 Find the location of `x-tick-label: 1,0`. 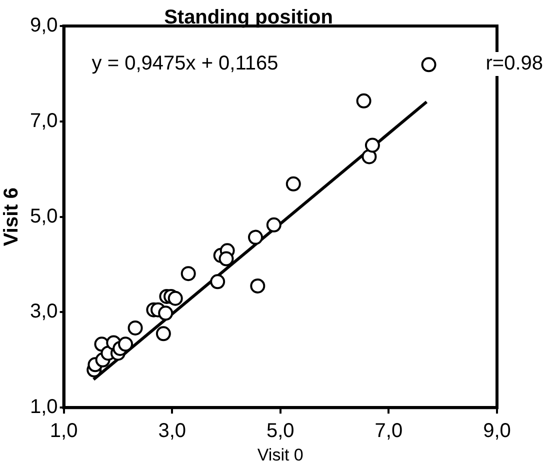

x-tick-label: 1,0 is located at coordinates (64, 431).